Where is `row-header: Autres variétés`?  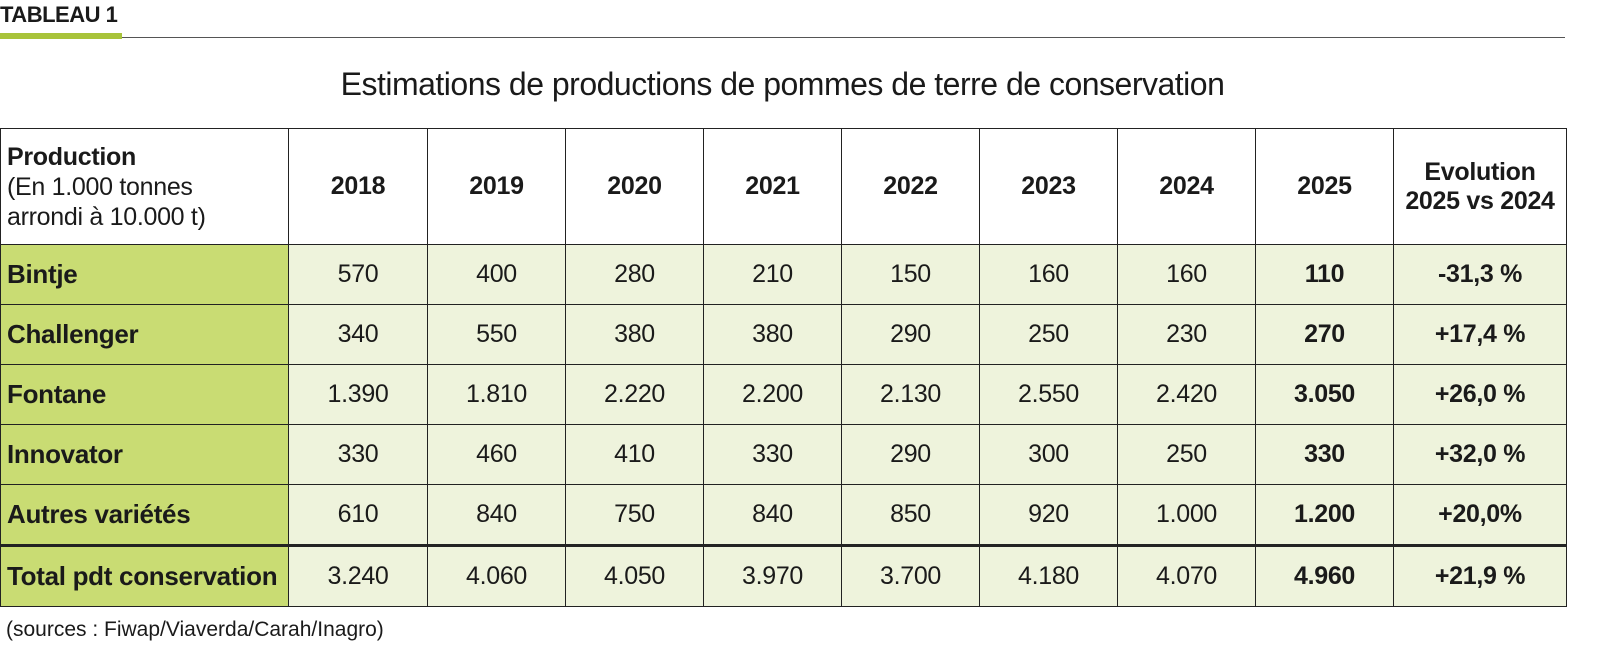
row-header: Autres variétés is located at coordinates (144, 515).